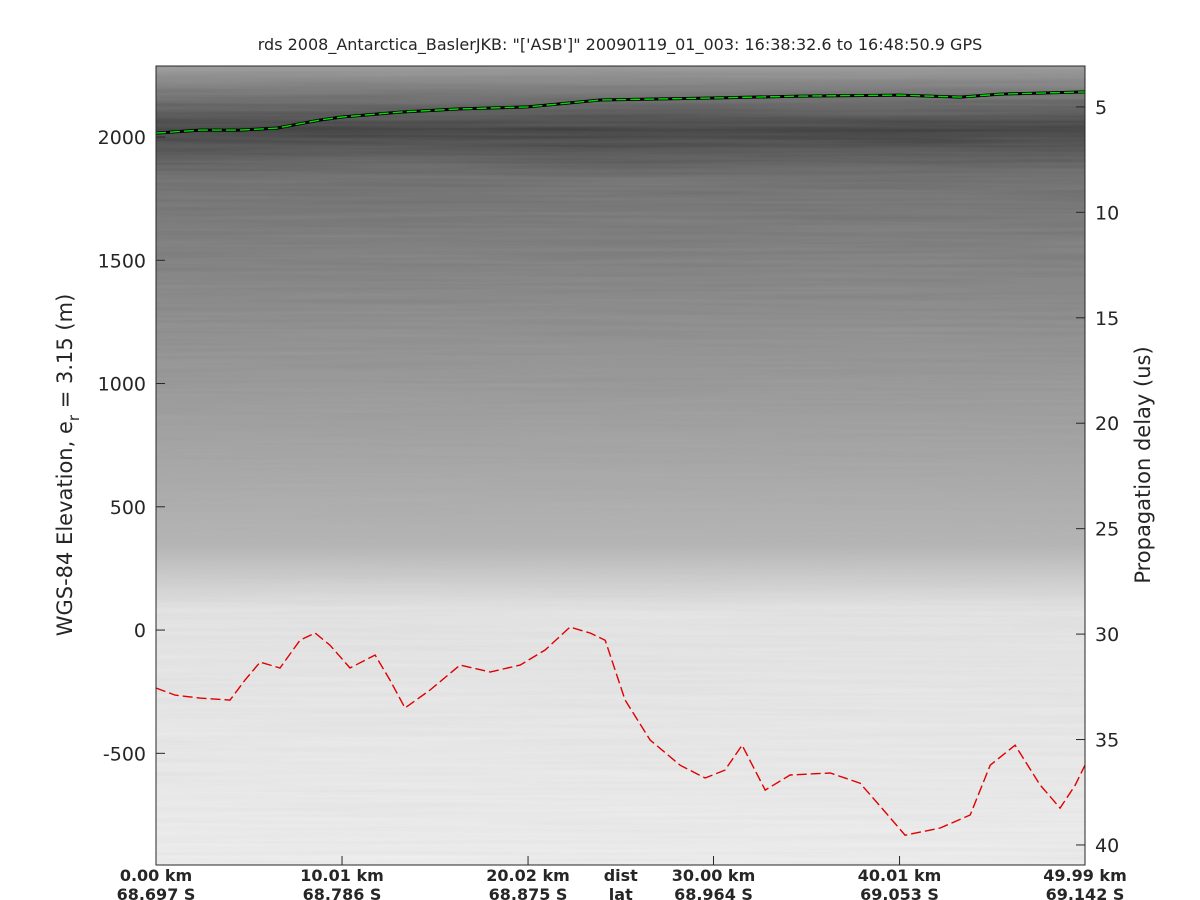 The width and height of the screenshot is (1200, 900). I want to click on x-tick-sublabel: 68.964 S, so click(713, 892).